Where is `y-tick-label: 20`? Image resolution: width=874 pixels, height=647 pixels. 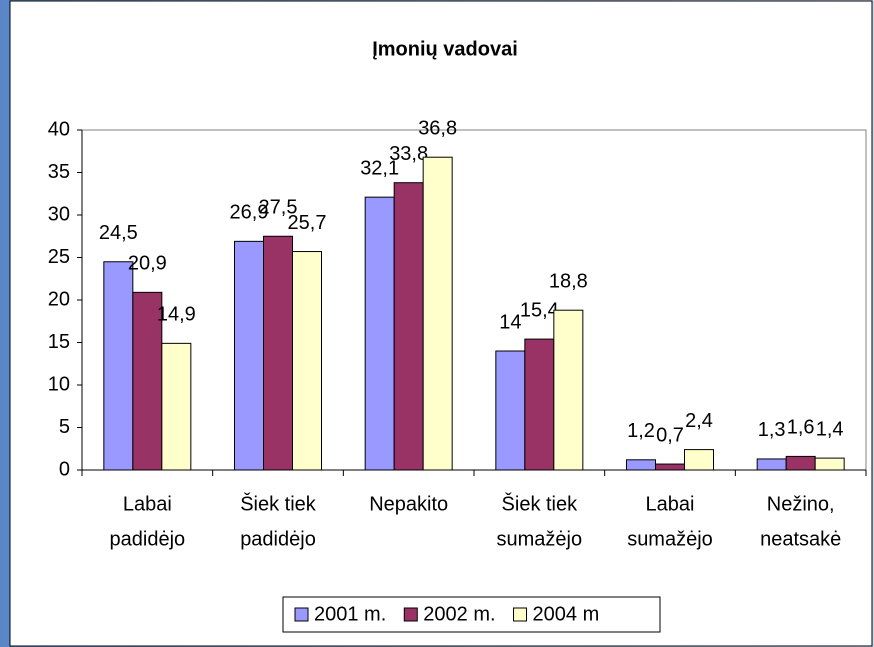
y-tick-label: 20 is located at coordinates (59, 299).